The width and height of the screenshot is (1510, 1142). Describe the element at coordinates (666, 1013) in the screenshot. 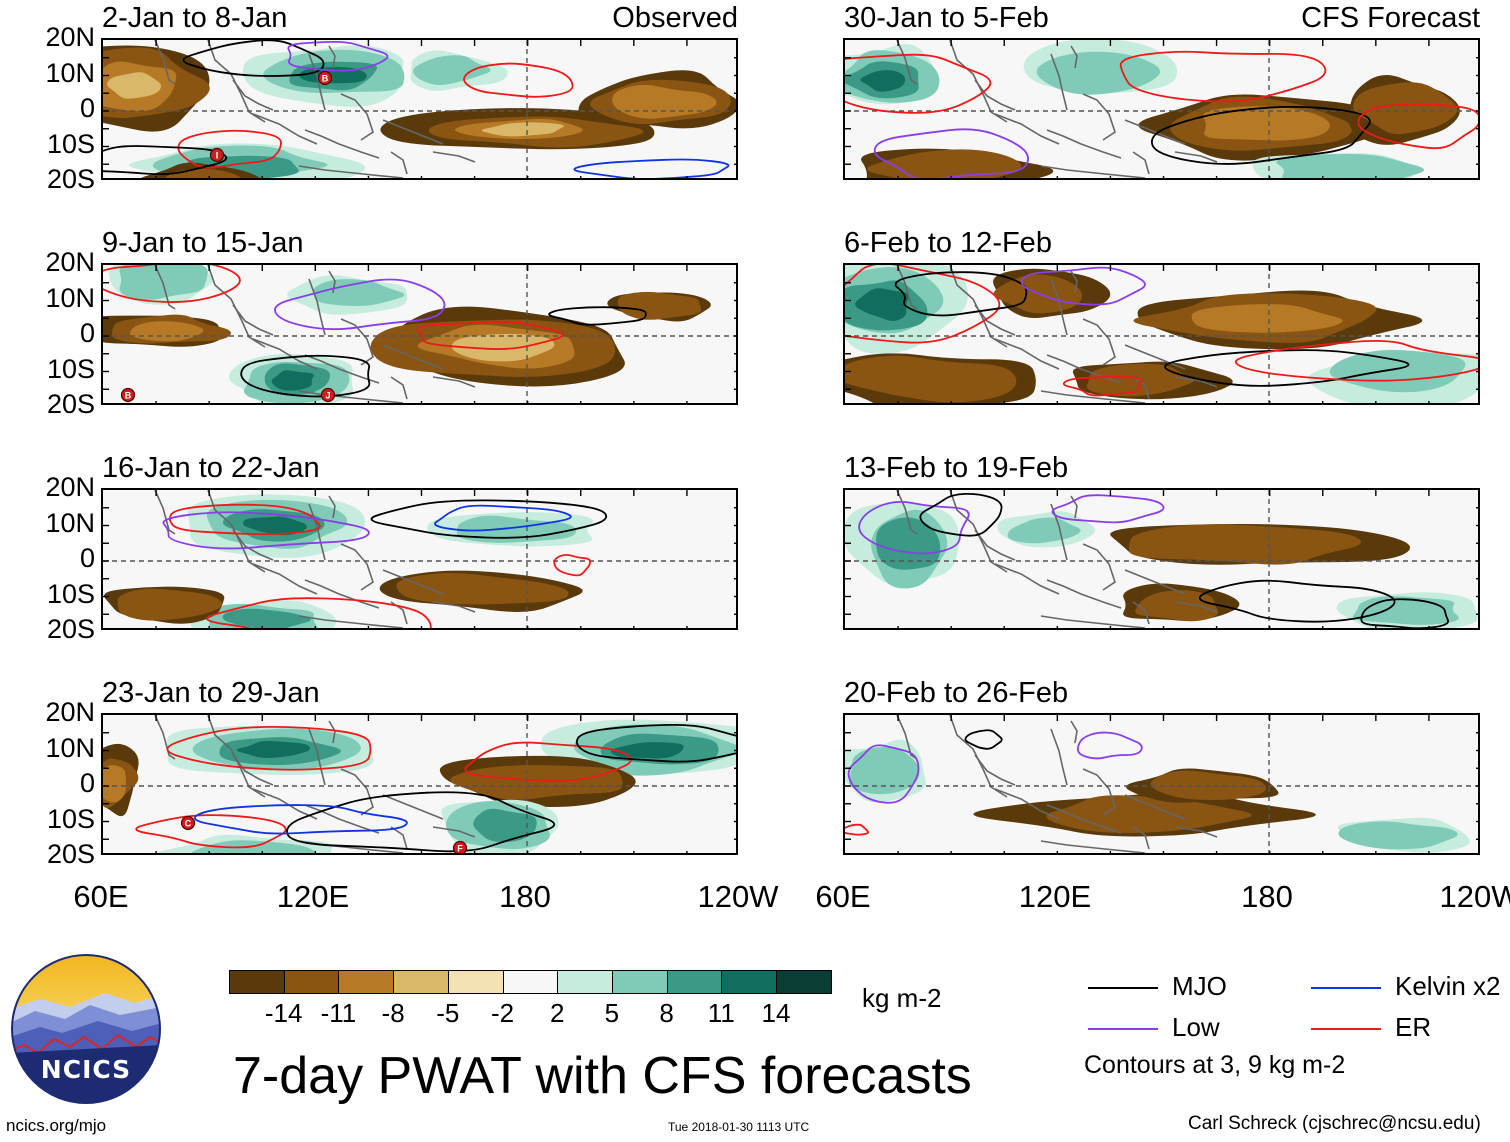

I see `colorbar-tick-label: 8` at that location.